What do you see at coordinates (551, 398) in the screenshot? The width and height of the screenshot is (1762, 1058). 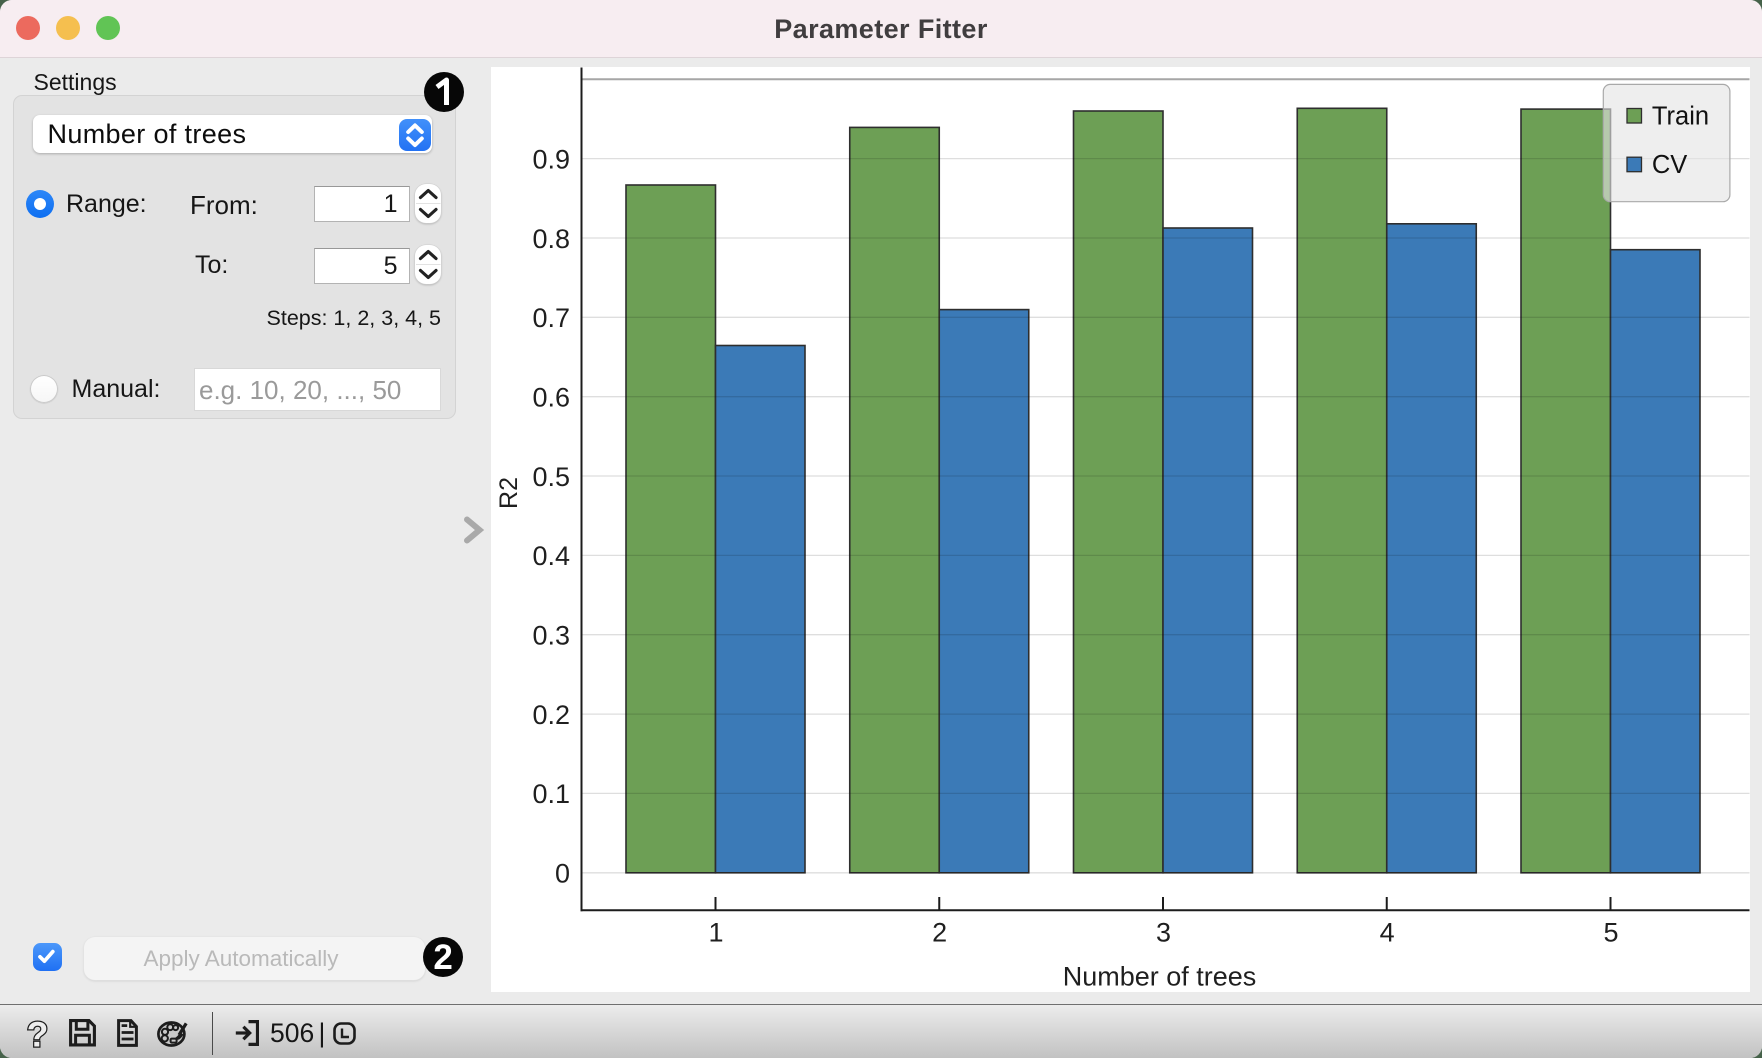 I see `svg-text: 0.6` at bounding box center [551, 398].